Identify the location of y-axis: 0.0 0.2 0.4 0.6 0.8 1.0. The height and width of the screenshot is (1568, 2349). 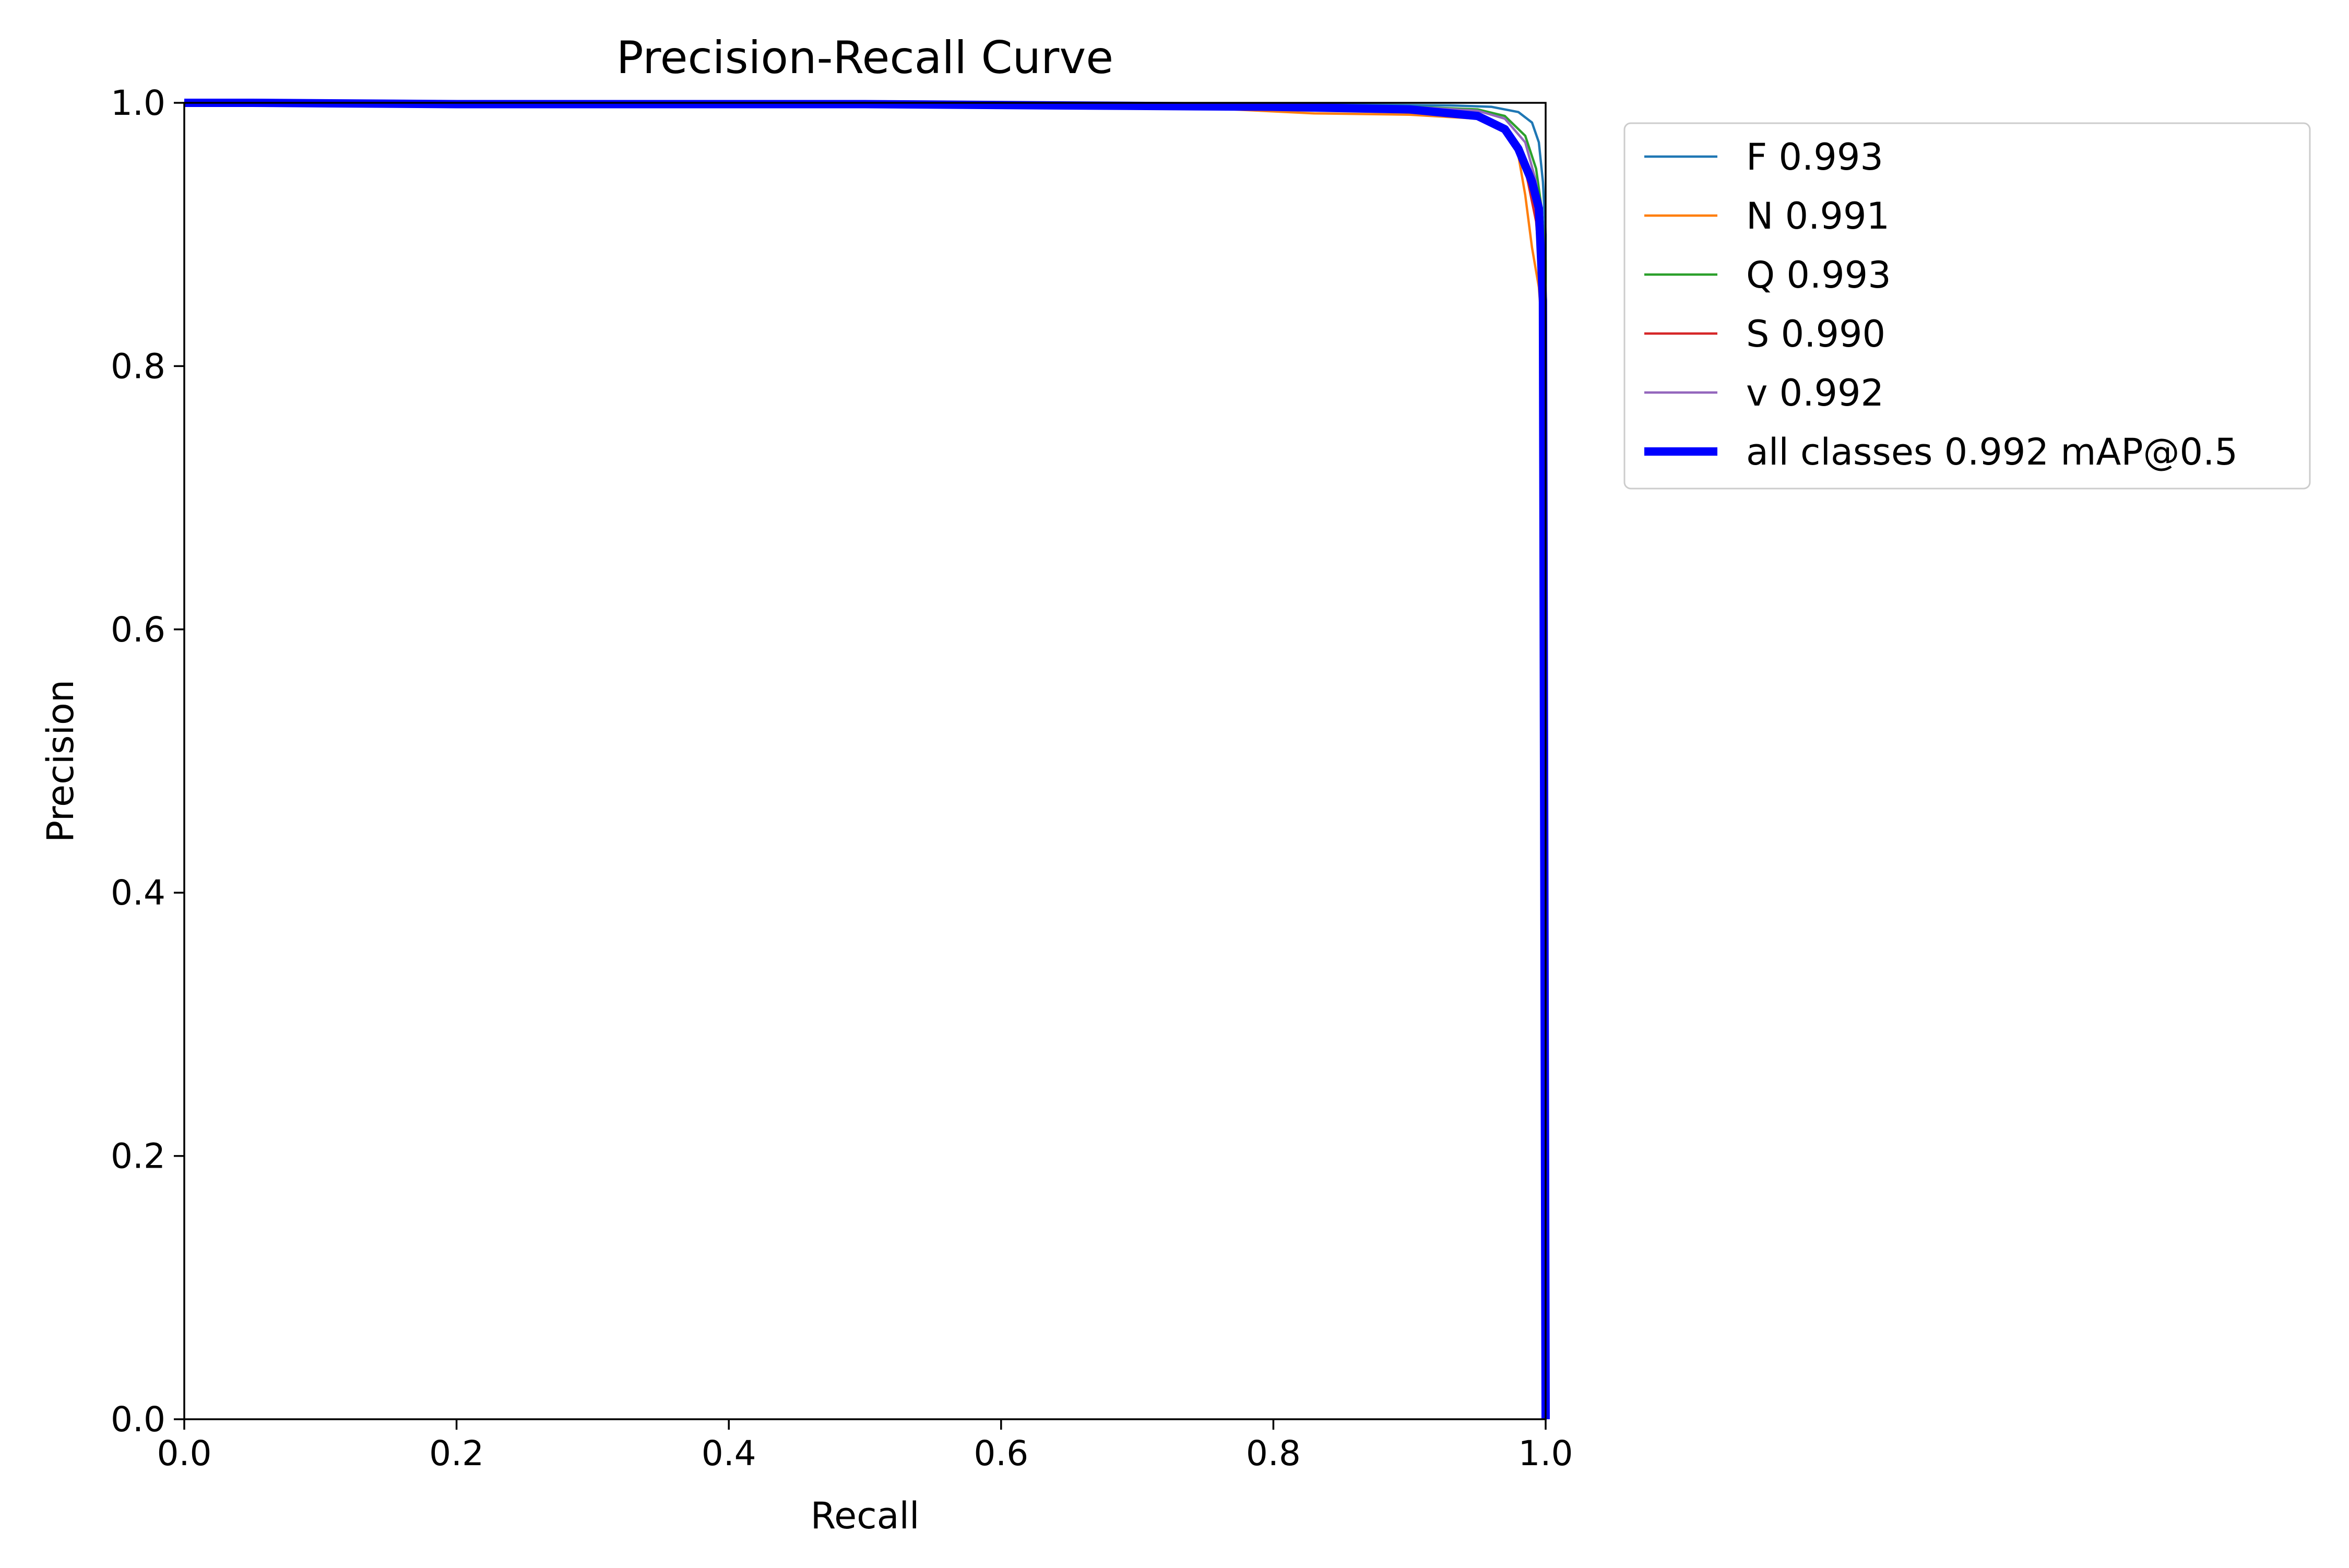
(147, 761).